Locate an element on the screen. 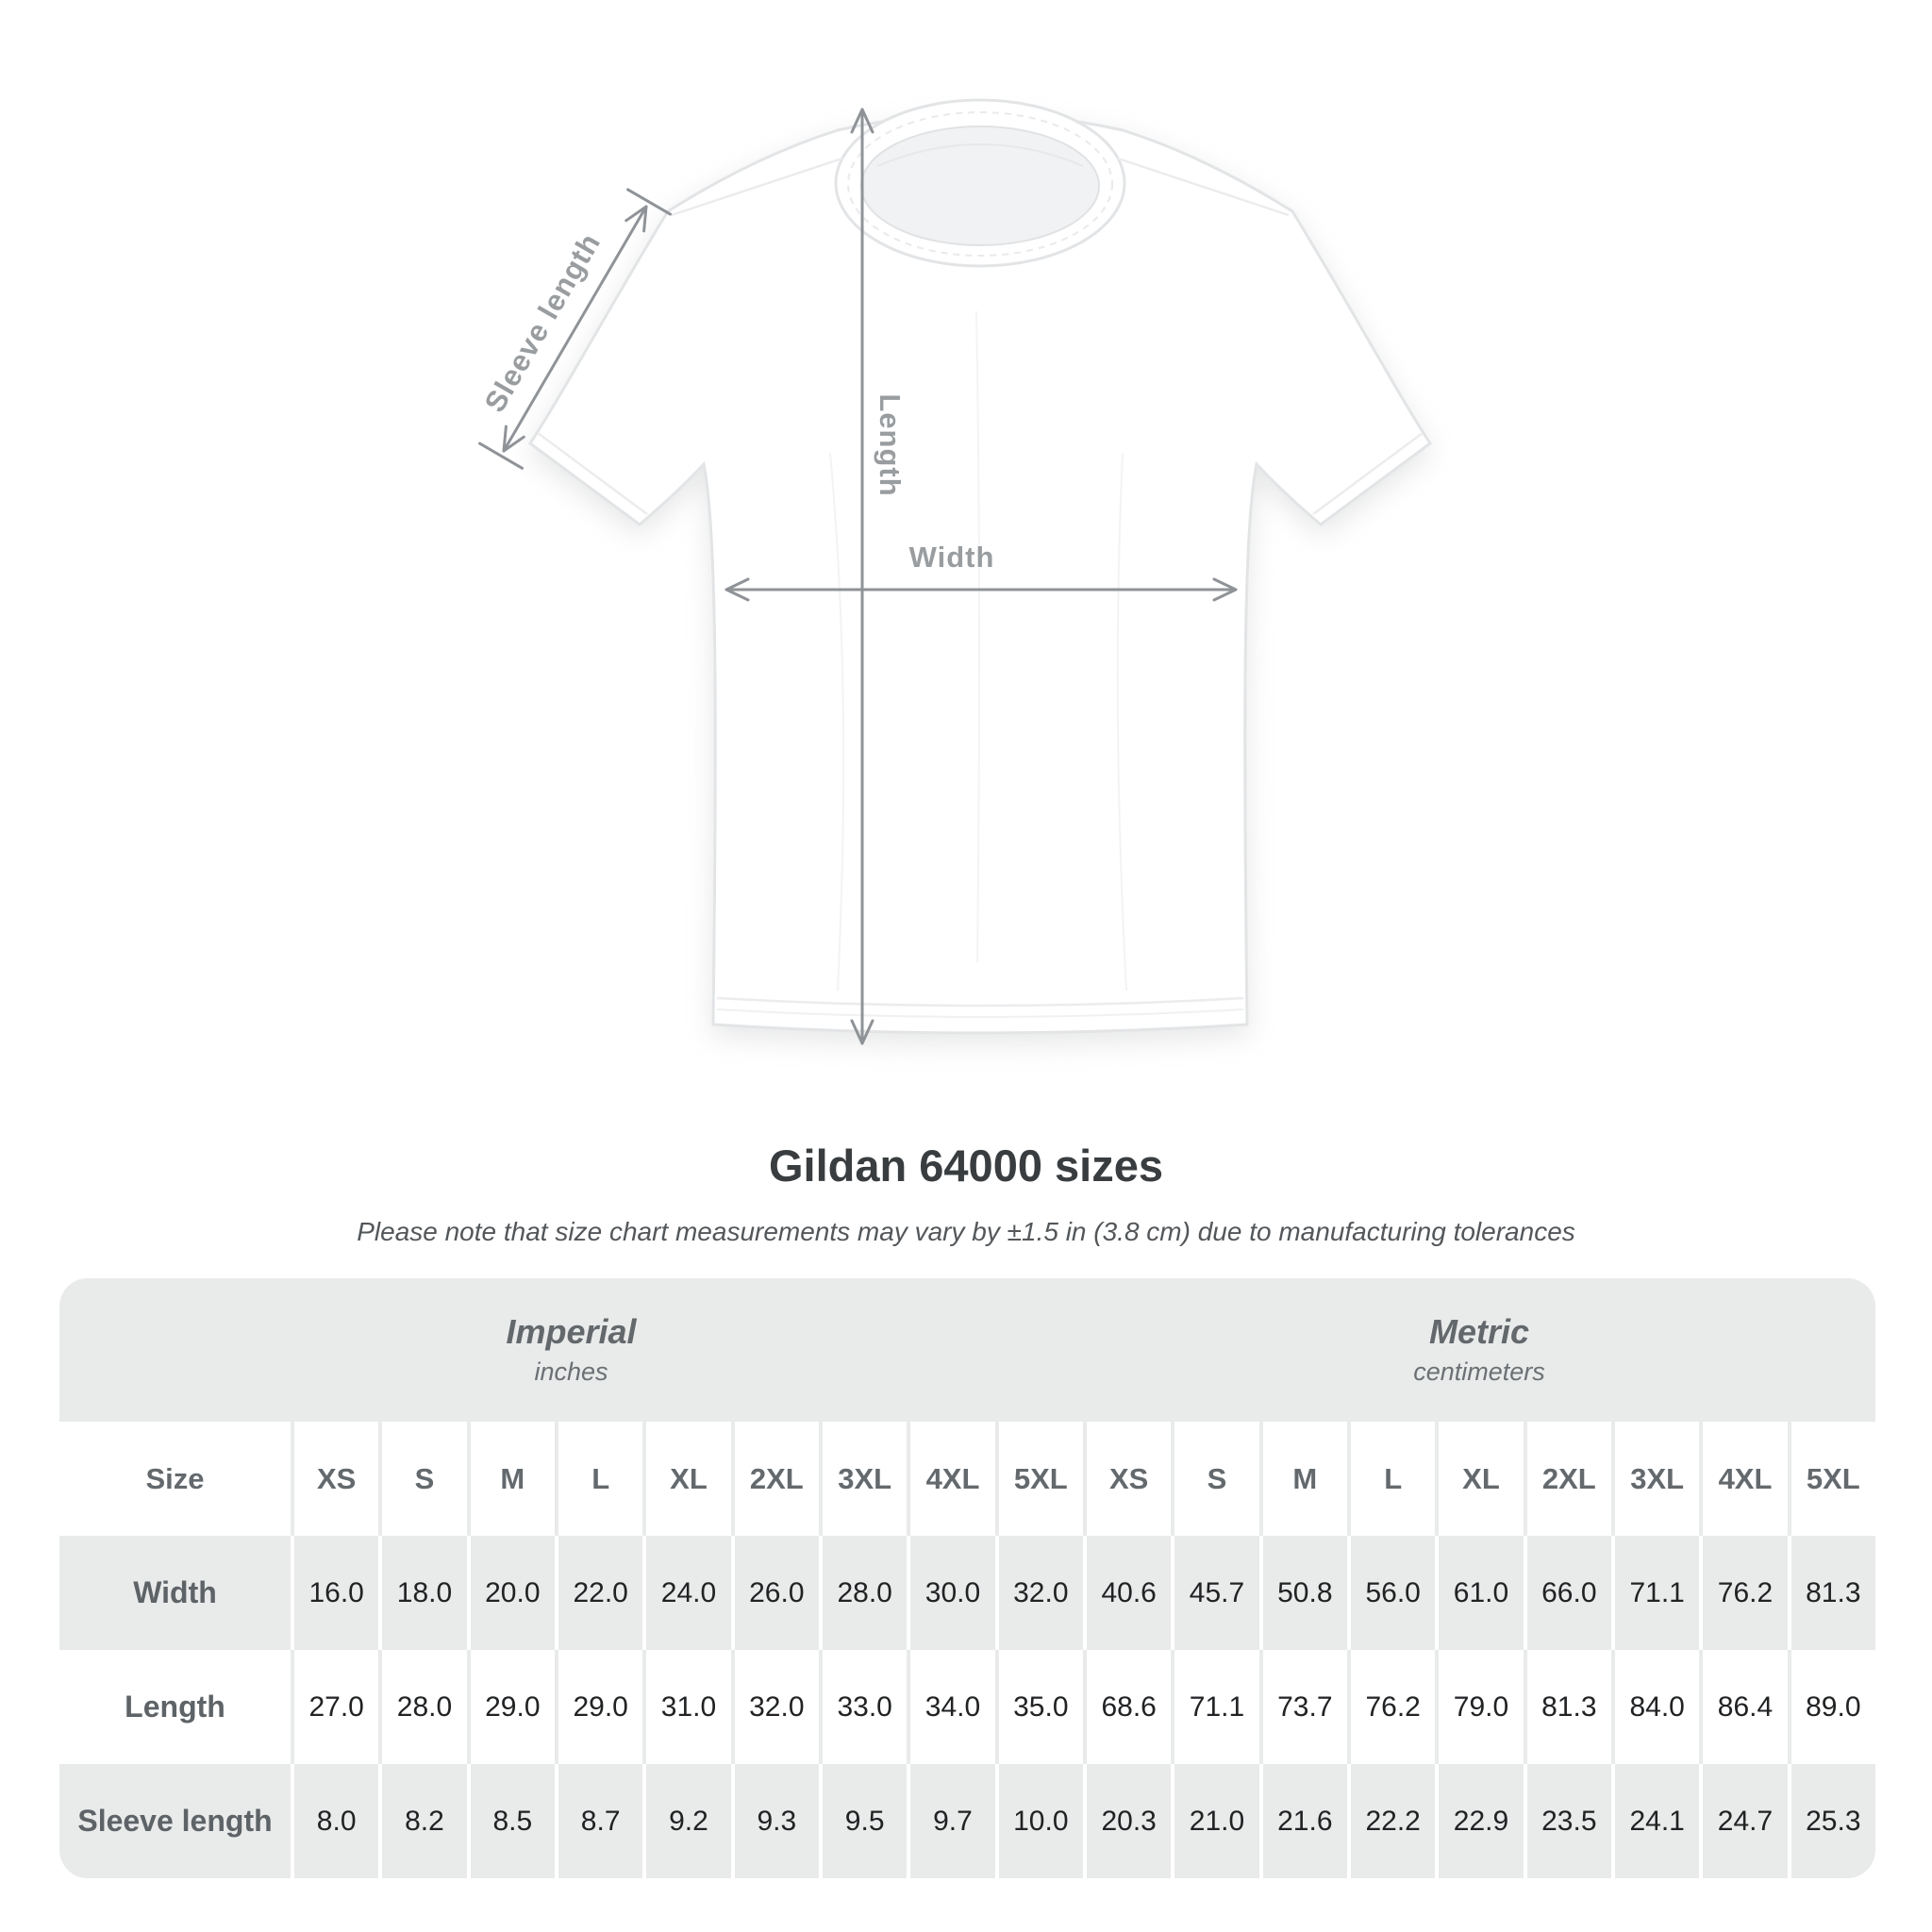  value-cell: 9.2 is located at coordinates (686, 1821).